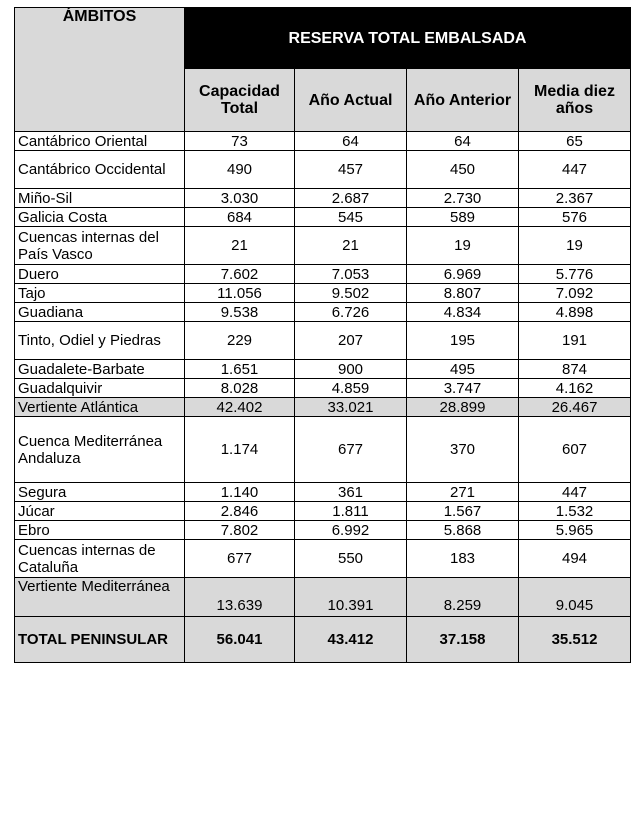 The width and height of the screenshot is (644, 825). I want to click on column-header-ano-anterior: Año Anterior, so click(462, 100).